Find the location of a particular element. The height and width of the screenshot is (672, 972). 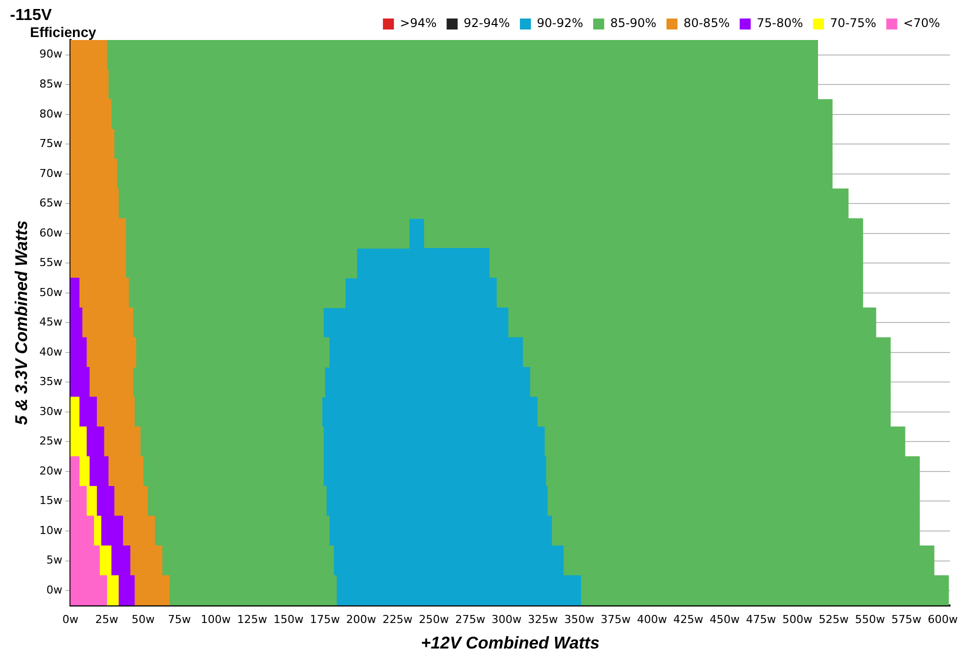

x-tick-label: 100w is located at coordinates (215, 619).